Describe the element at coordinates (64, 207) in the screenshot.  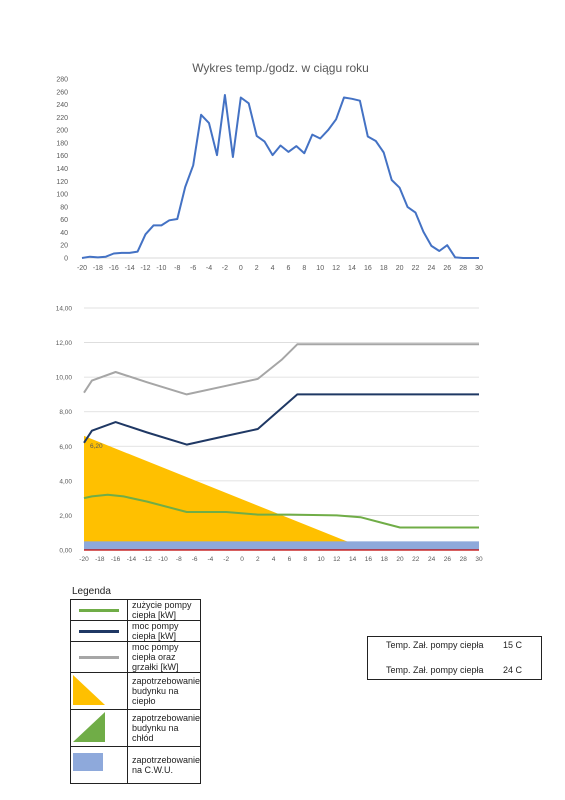
I see `y-tick-label: 80` at that location.